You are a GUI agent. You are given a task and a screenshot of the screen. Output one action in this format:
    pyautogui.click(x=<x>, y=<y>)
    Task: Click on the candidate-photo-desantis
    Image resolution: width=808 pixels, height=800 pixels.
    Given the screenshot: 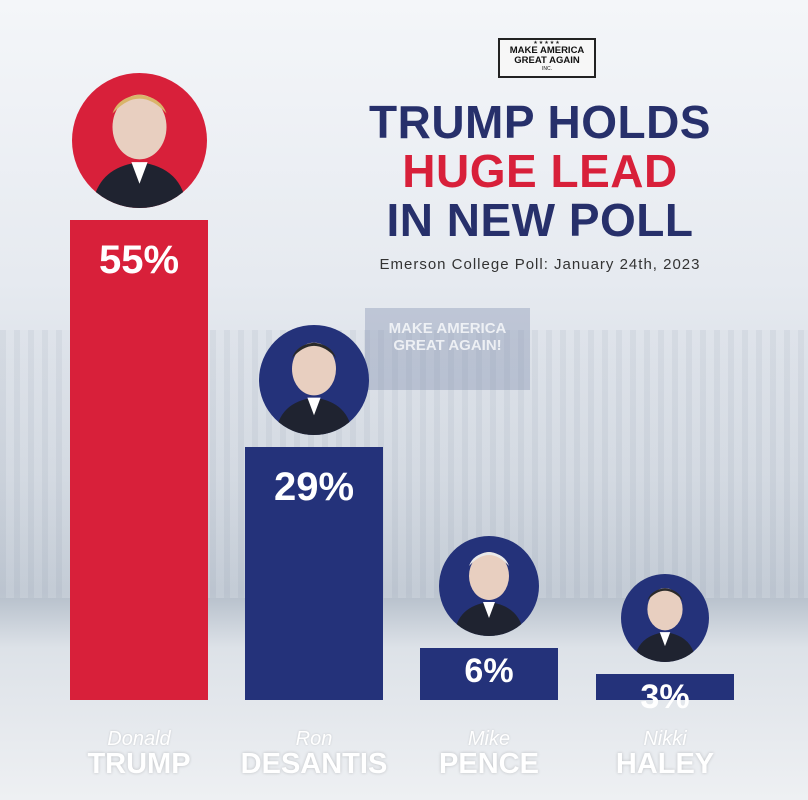 What is the action you would take?
    pyautogui.click(x=314, y=380)
    